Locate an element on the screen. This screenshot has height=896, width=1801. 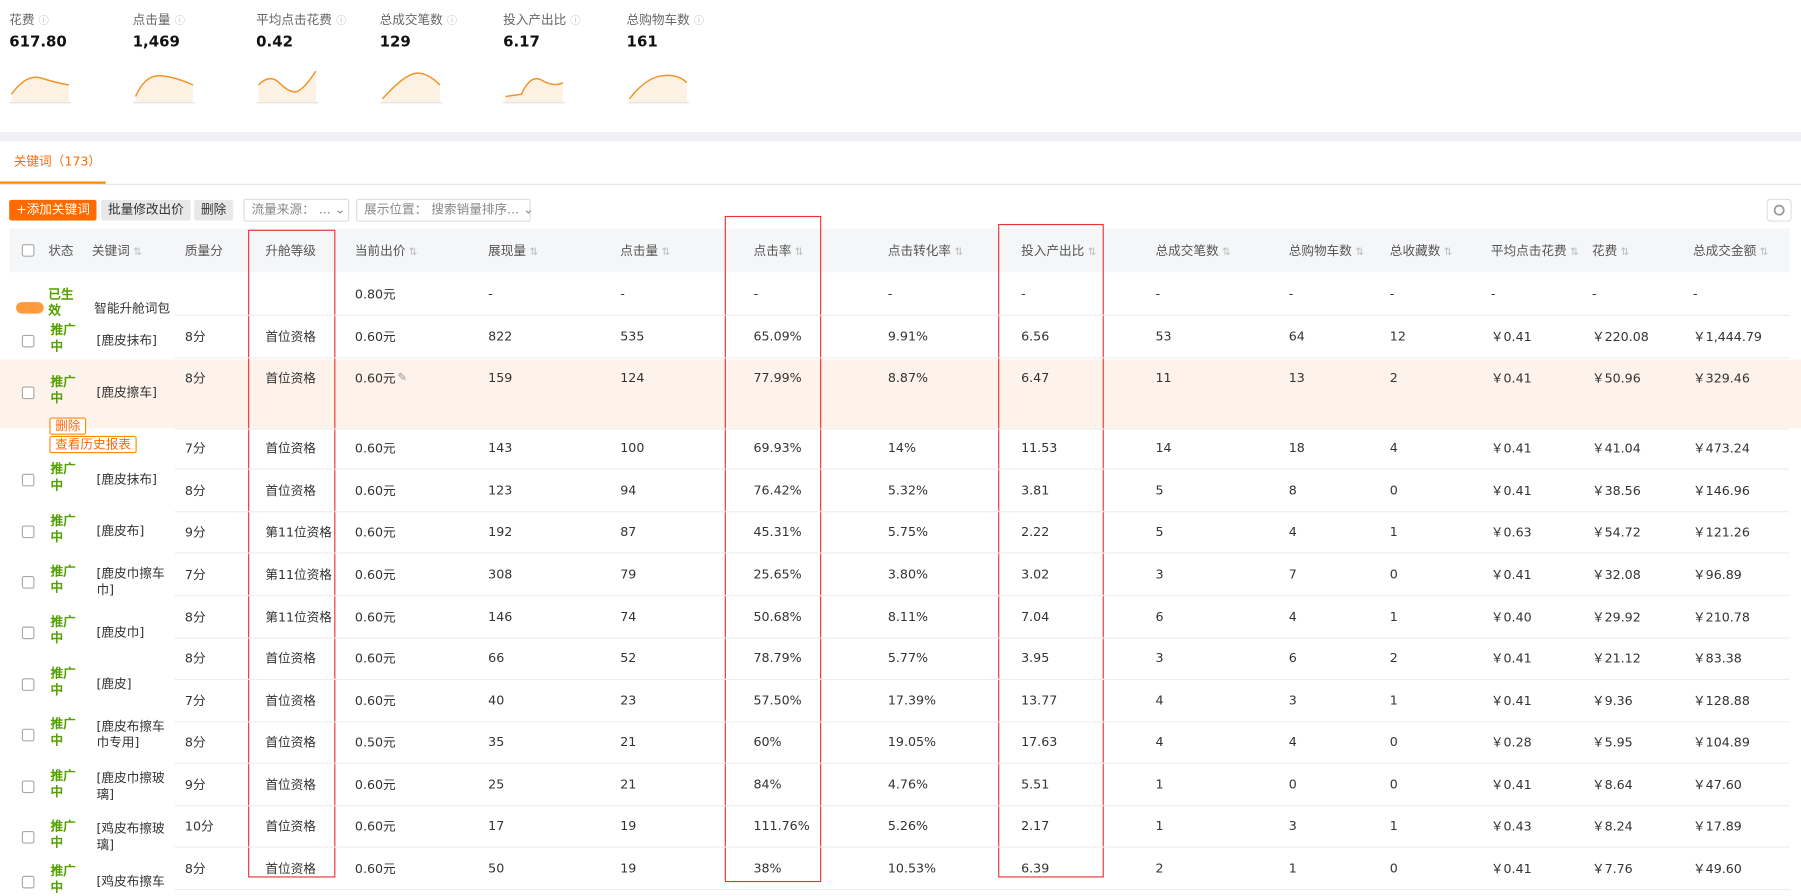
toggle is located at coordinates (30, 308).